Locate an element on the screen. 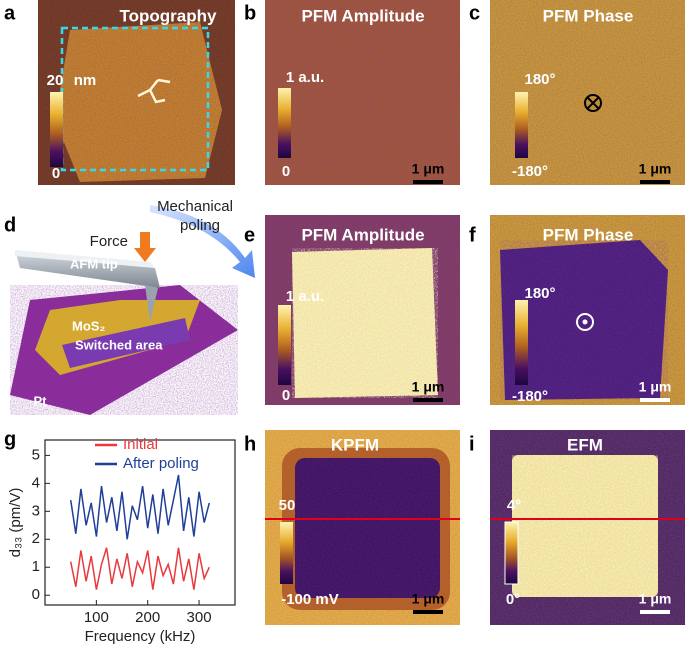  colorbar-min: 0° is located at coordinates (513, 599).